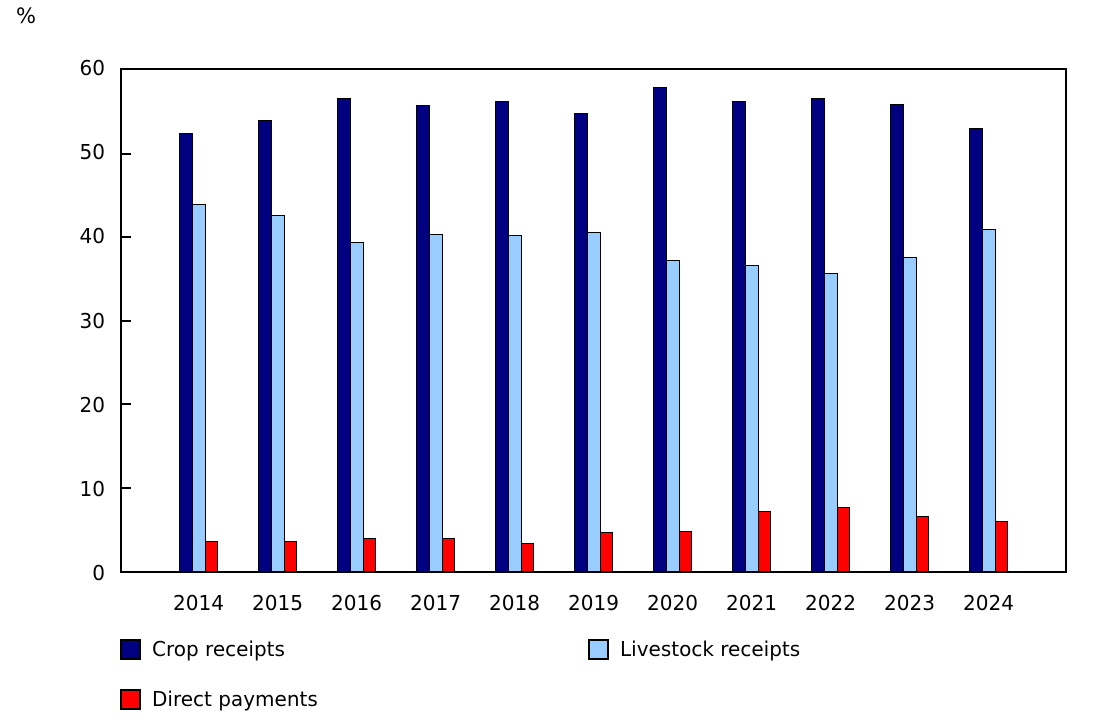 This screenshot has height=723, width=1100. Describe the element at coordinates (514, 603) in the screenshot. I see `x-tick-label-2018: 2018` at that location.